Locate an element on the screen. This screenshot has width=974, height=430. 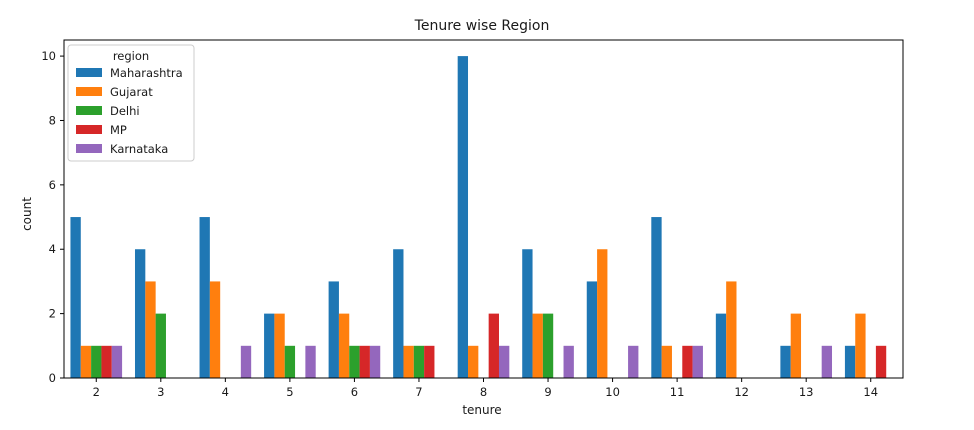
x-tick-label: 3 is located at coordinates (160, 392).